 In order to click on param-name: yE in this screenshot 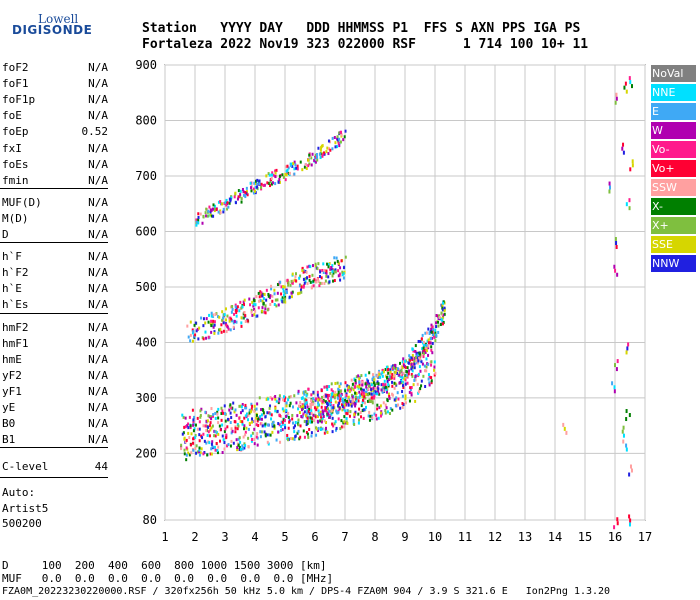, I will do `click(9, 407)`.